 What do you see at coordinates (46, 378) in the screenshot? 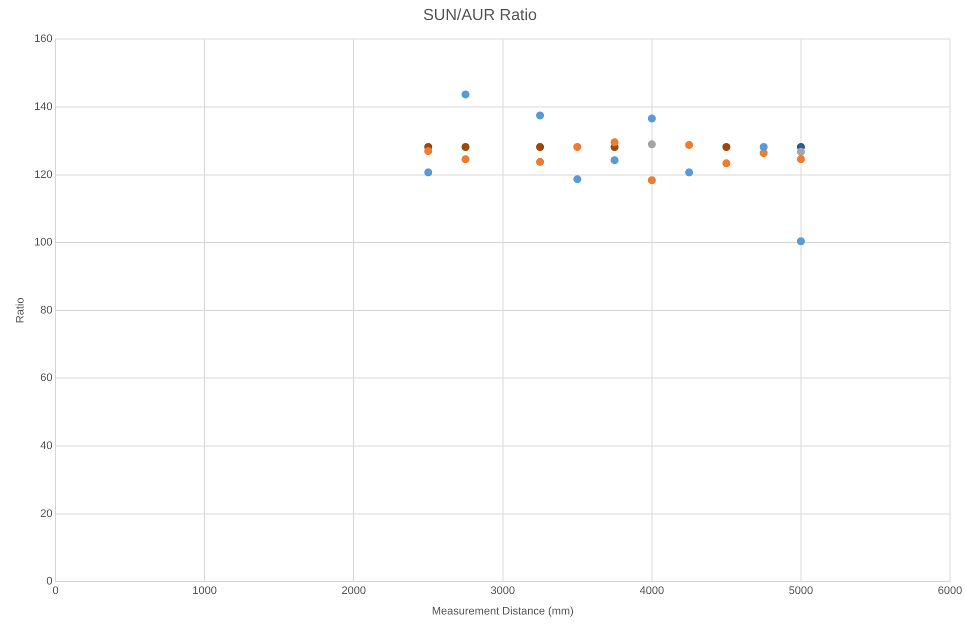
I see `y-tick-label: 60` at bounding box center [46, 378].